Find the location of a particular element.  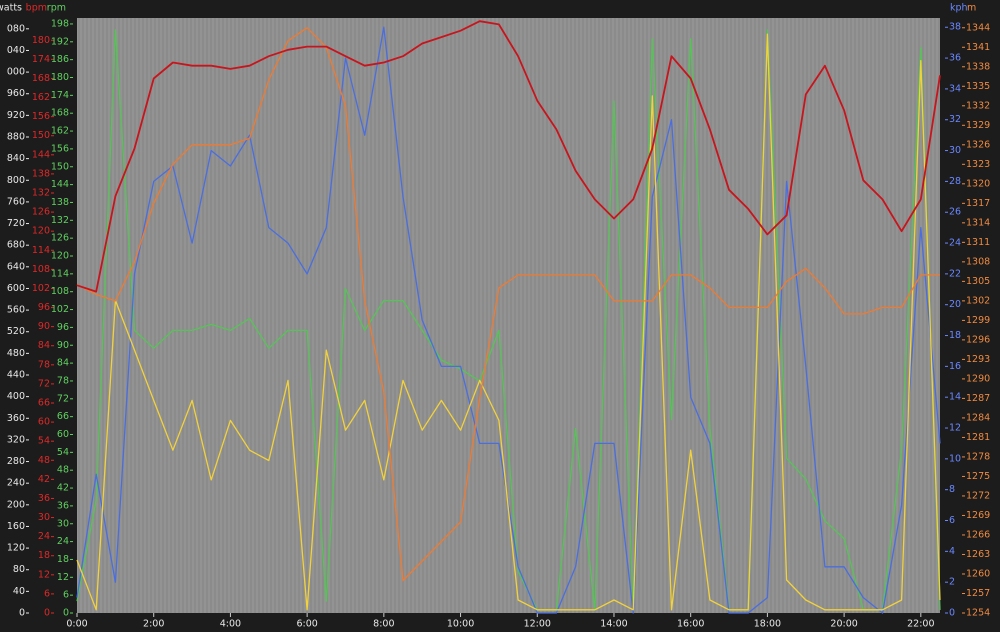

y-tick-label: 320 is located at coordinates (16, 439).